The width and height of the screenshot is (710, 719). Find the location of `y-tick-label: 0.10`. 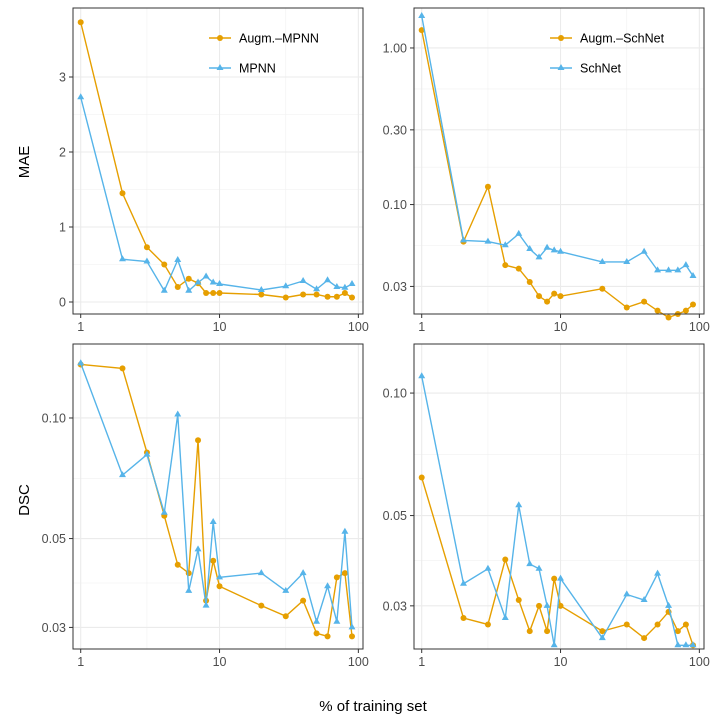

y-tick-label: 0.10 is located at coordinates (395, 205).